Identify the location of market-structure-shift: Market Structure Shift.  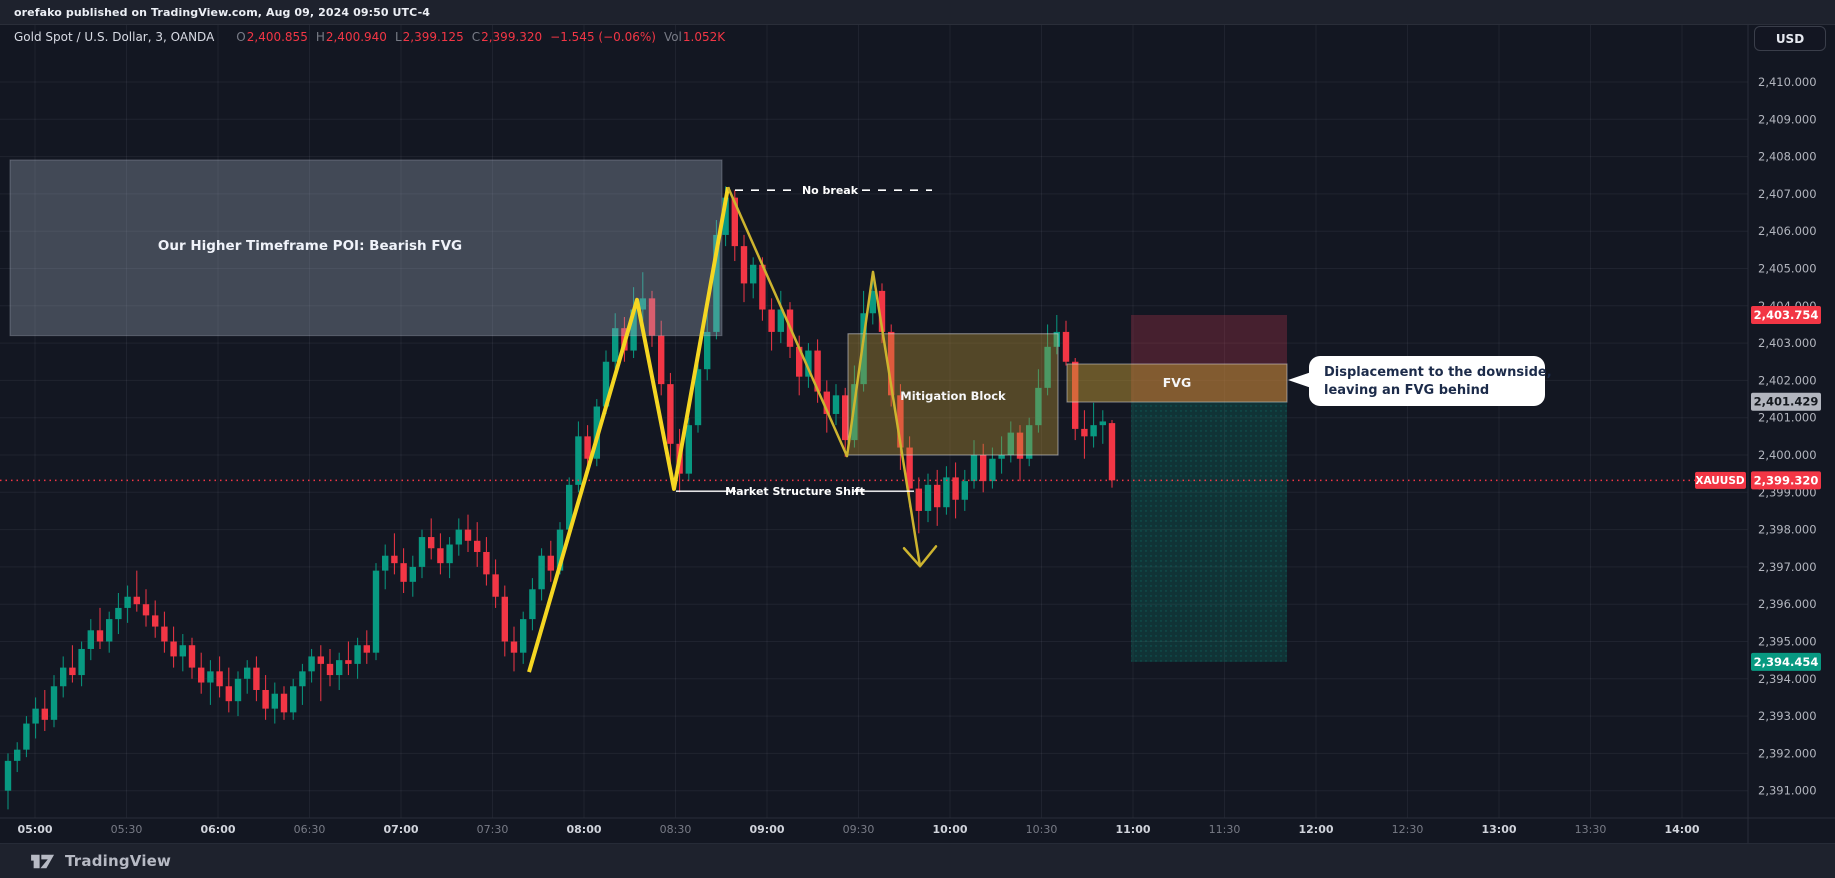
(795, 491).